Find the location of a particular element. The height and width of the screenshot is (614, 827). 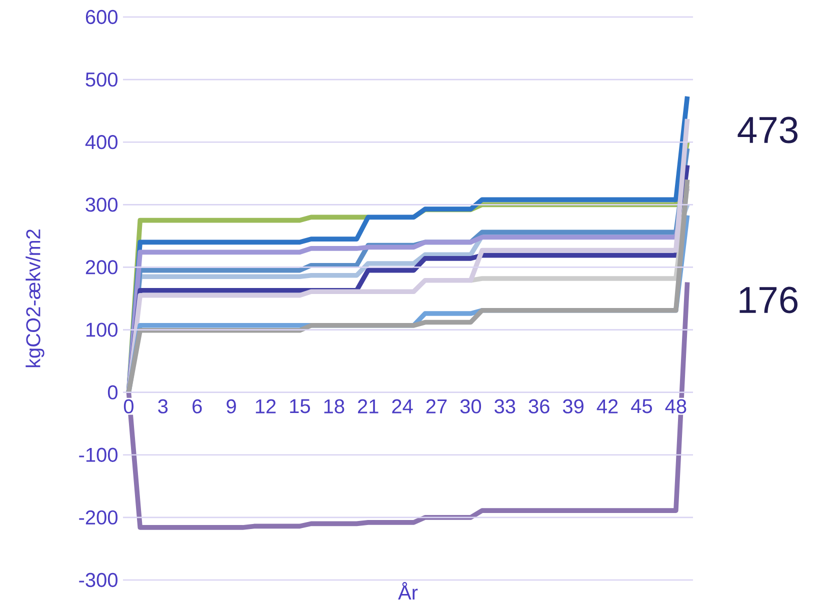

x-tick-label: 9 is located at coordinates (231, 406).